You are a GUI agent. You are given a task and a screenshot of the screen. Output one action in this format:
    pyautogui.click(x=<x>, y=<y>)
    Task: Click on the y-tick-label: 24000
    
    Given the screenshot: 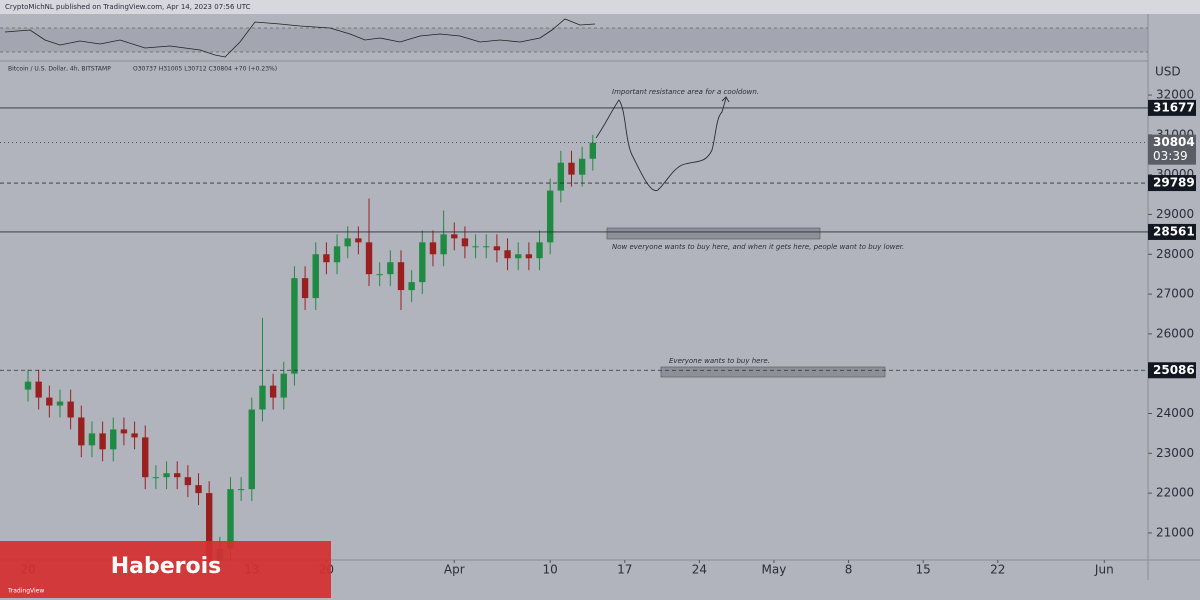 What is the action you would take?
    pyautogui.click(x=1175, y=413)
    